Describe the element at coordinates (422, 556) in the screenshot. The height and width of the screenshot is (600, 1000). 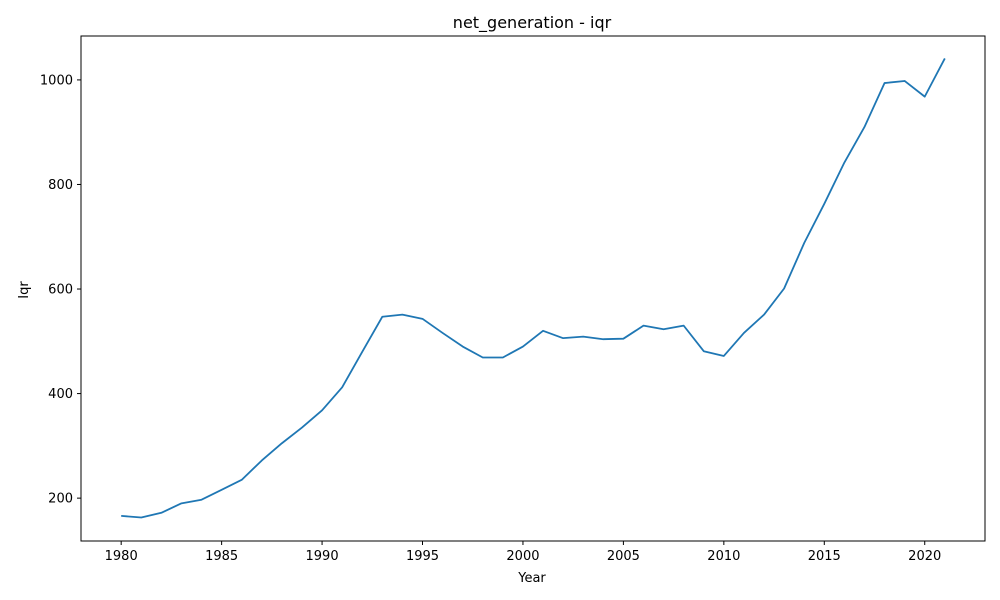
I see `x-tick-label: 1995` at that location.